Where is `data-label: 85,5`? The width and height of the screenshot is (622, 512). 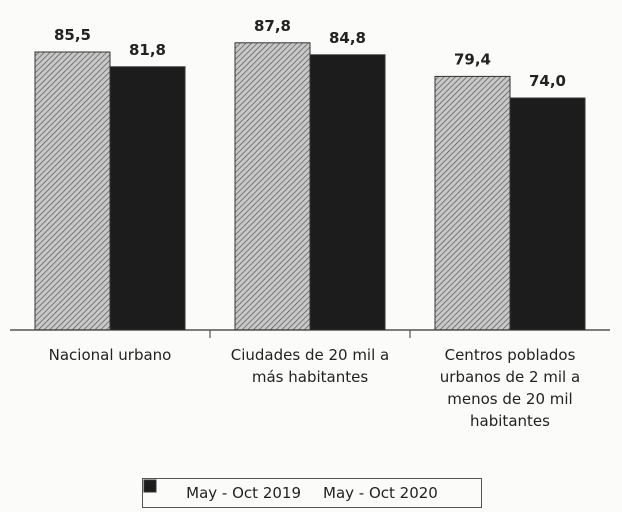
data-label: 85,5 is located at coordinates (72, 35).